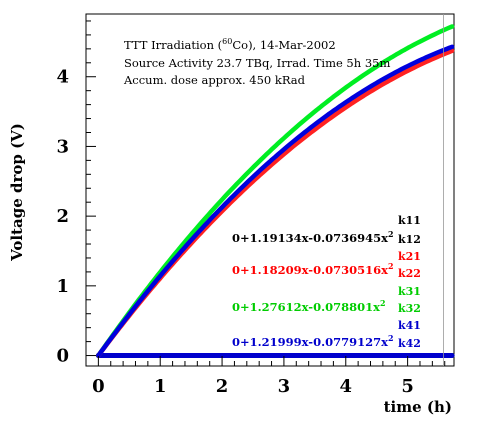 This screenshot has width=482, height=429. What do you see at coordinates (409, 291) in the screenshot?
I see `legend-entry-k31: k31` at bounding box center [409, 291].